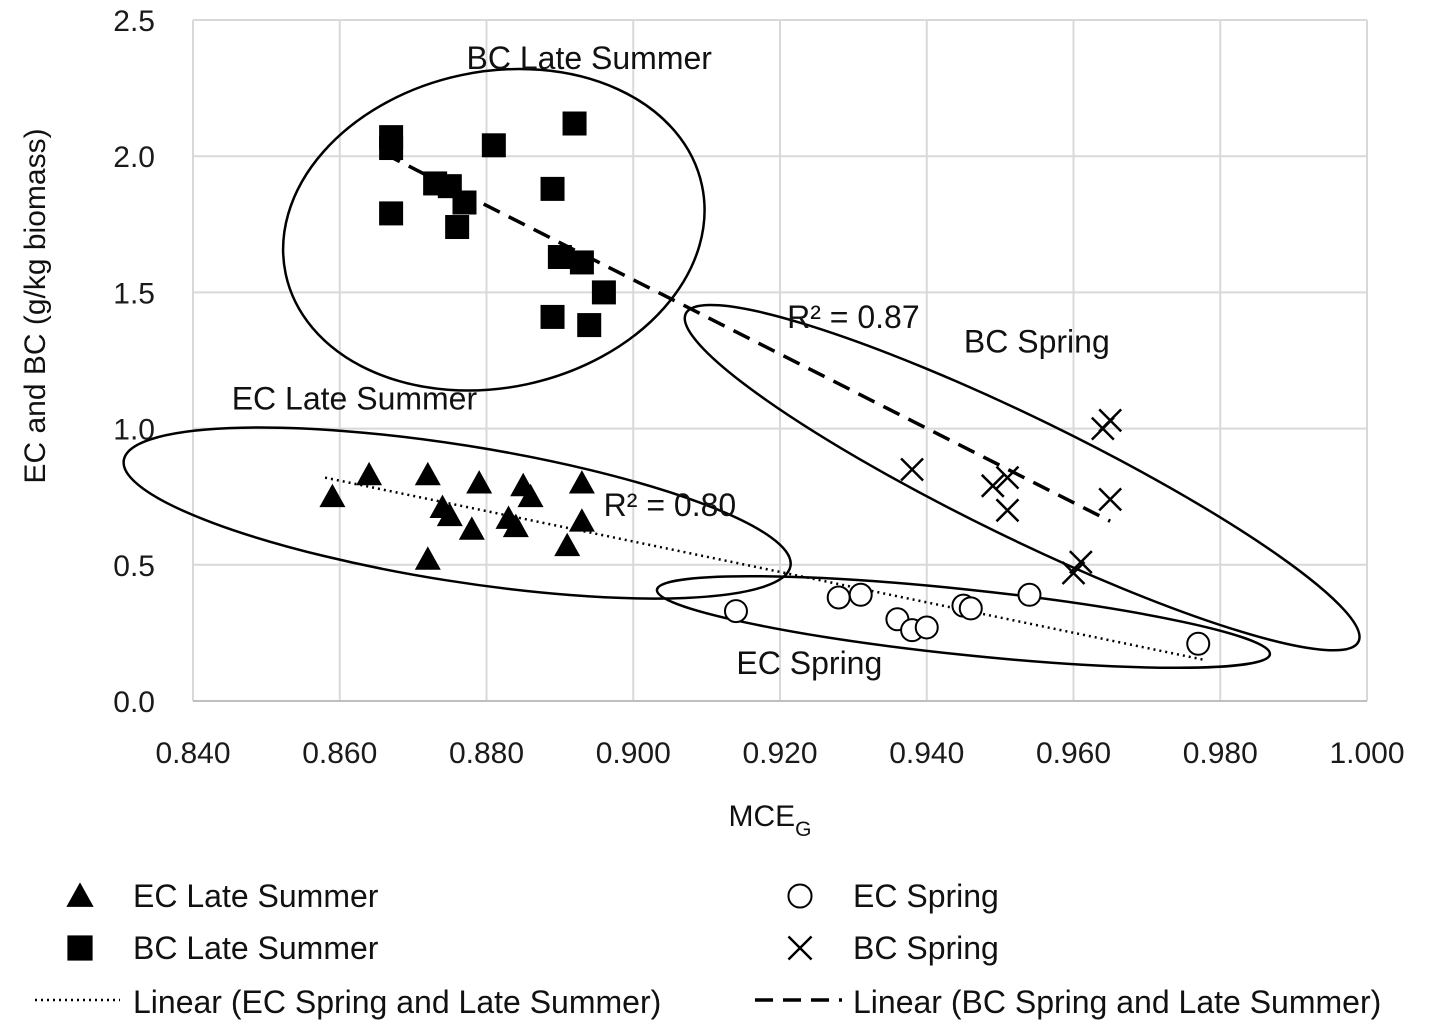 Image resolution: width=1452 pixels, height=1035 pixels. Describe the element at coordinates (134, 157) in the screenshot. I see `y-tick-label-4: 2.0` at that location.